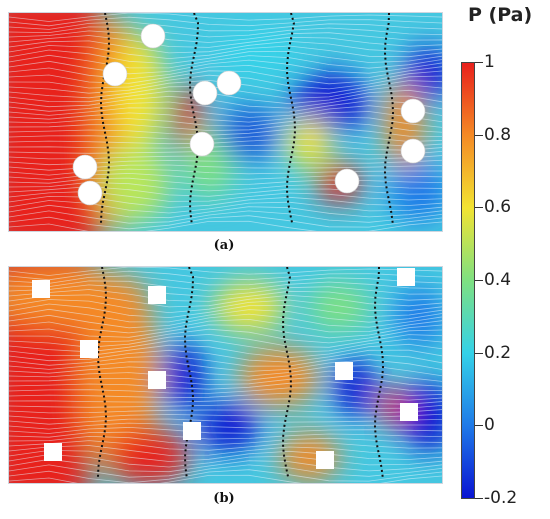  What do you see at coordinates (498, 280) in the screenshot?
I see `colorbar-tick-label: 0.4` at bounding box center [498, 280].